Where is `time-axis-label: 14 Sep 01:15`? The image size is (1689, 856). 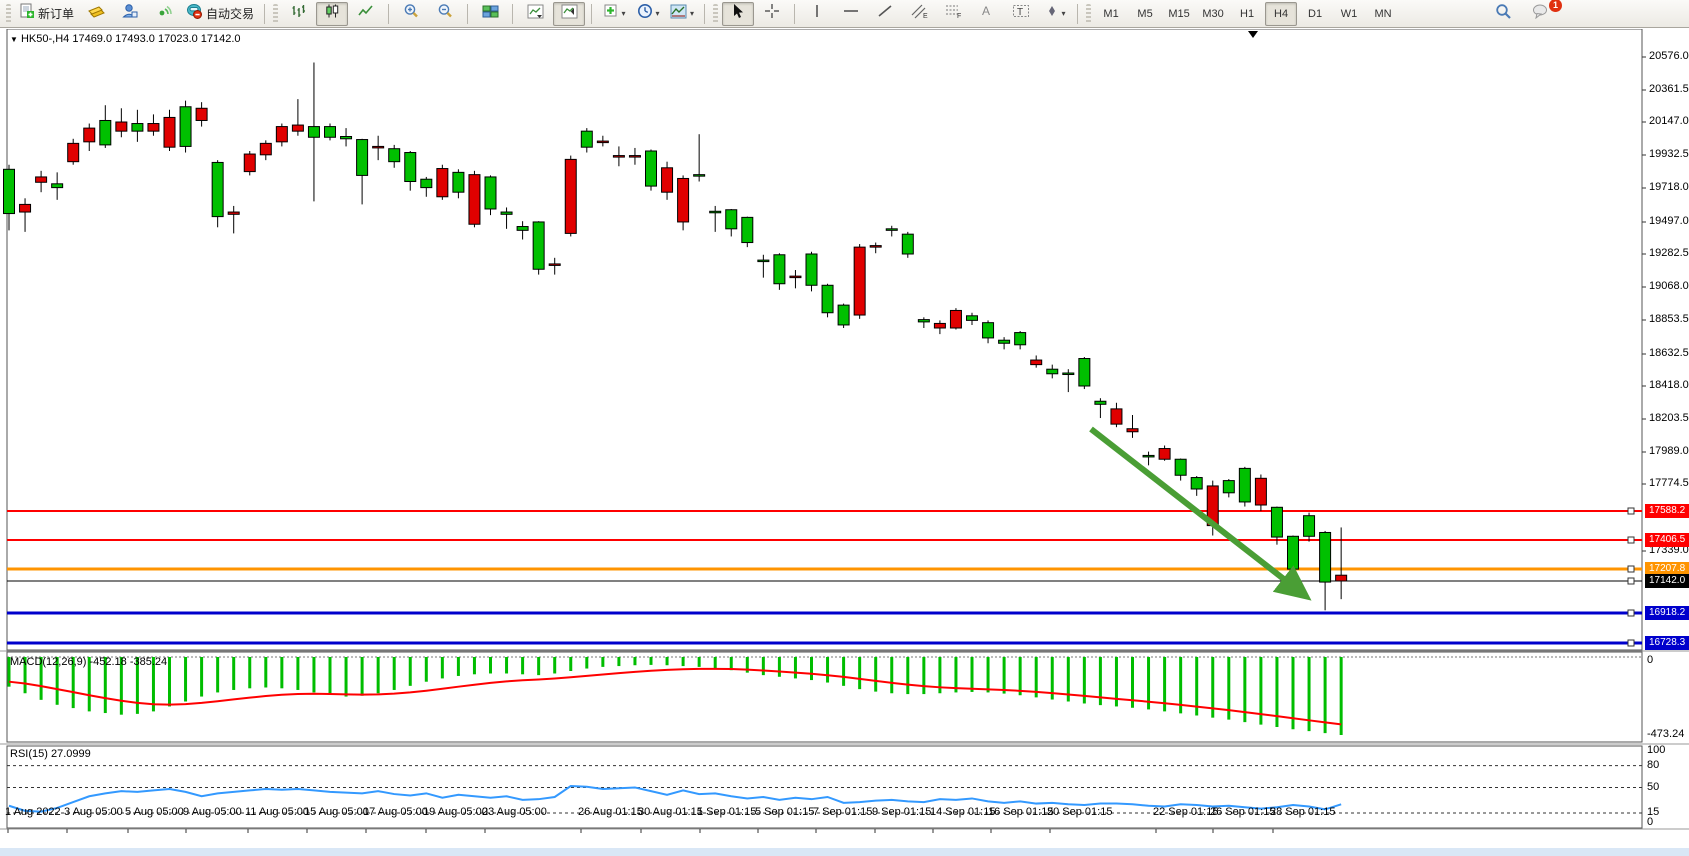
time-axis-label: 14 Sep 01:15 is located at coordinates (963, 812).